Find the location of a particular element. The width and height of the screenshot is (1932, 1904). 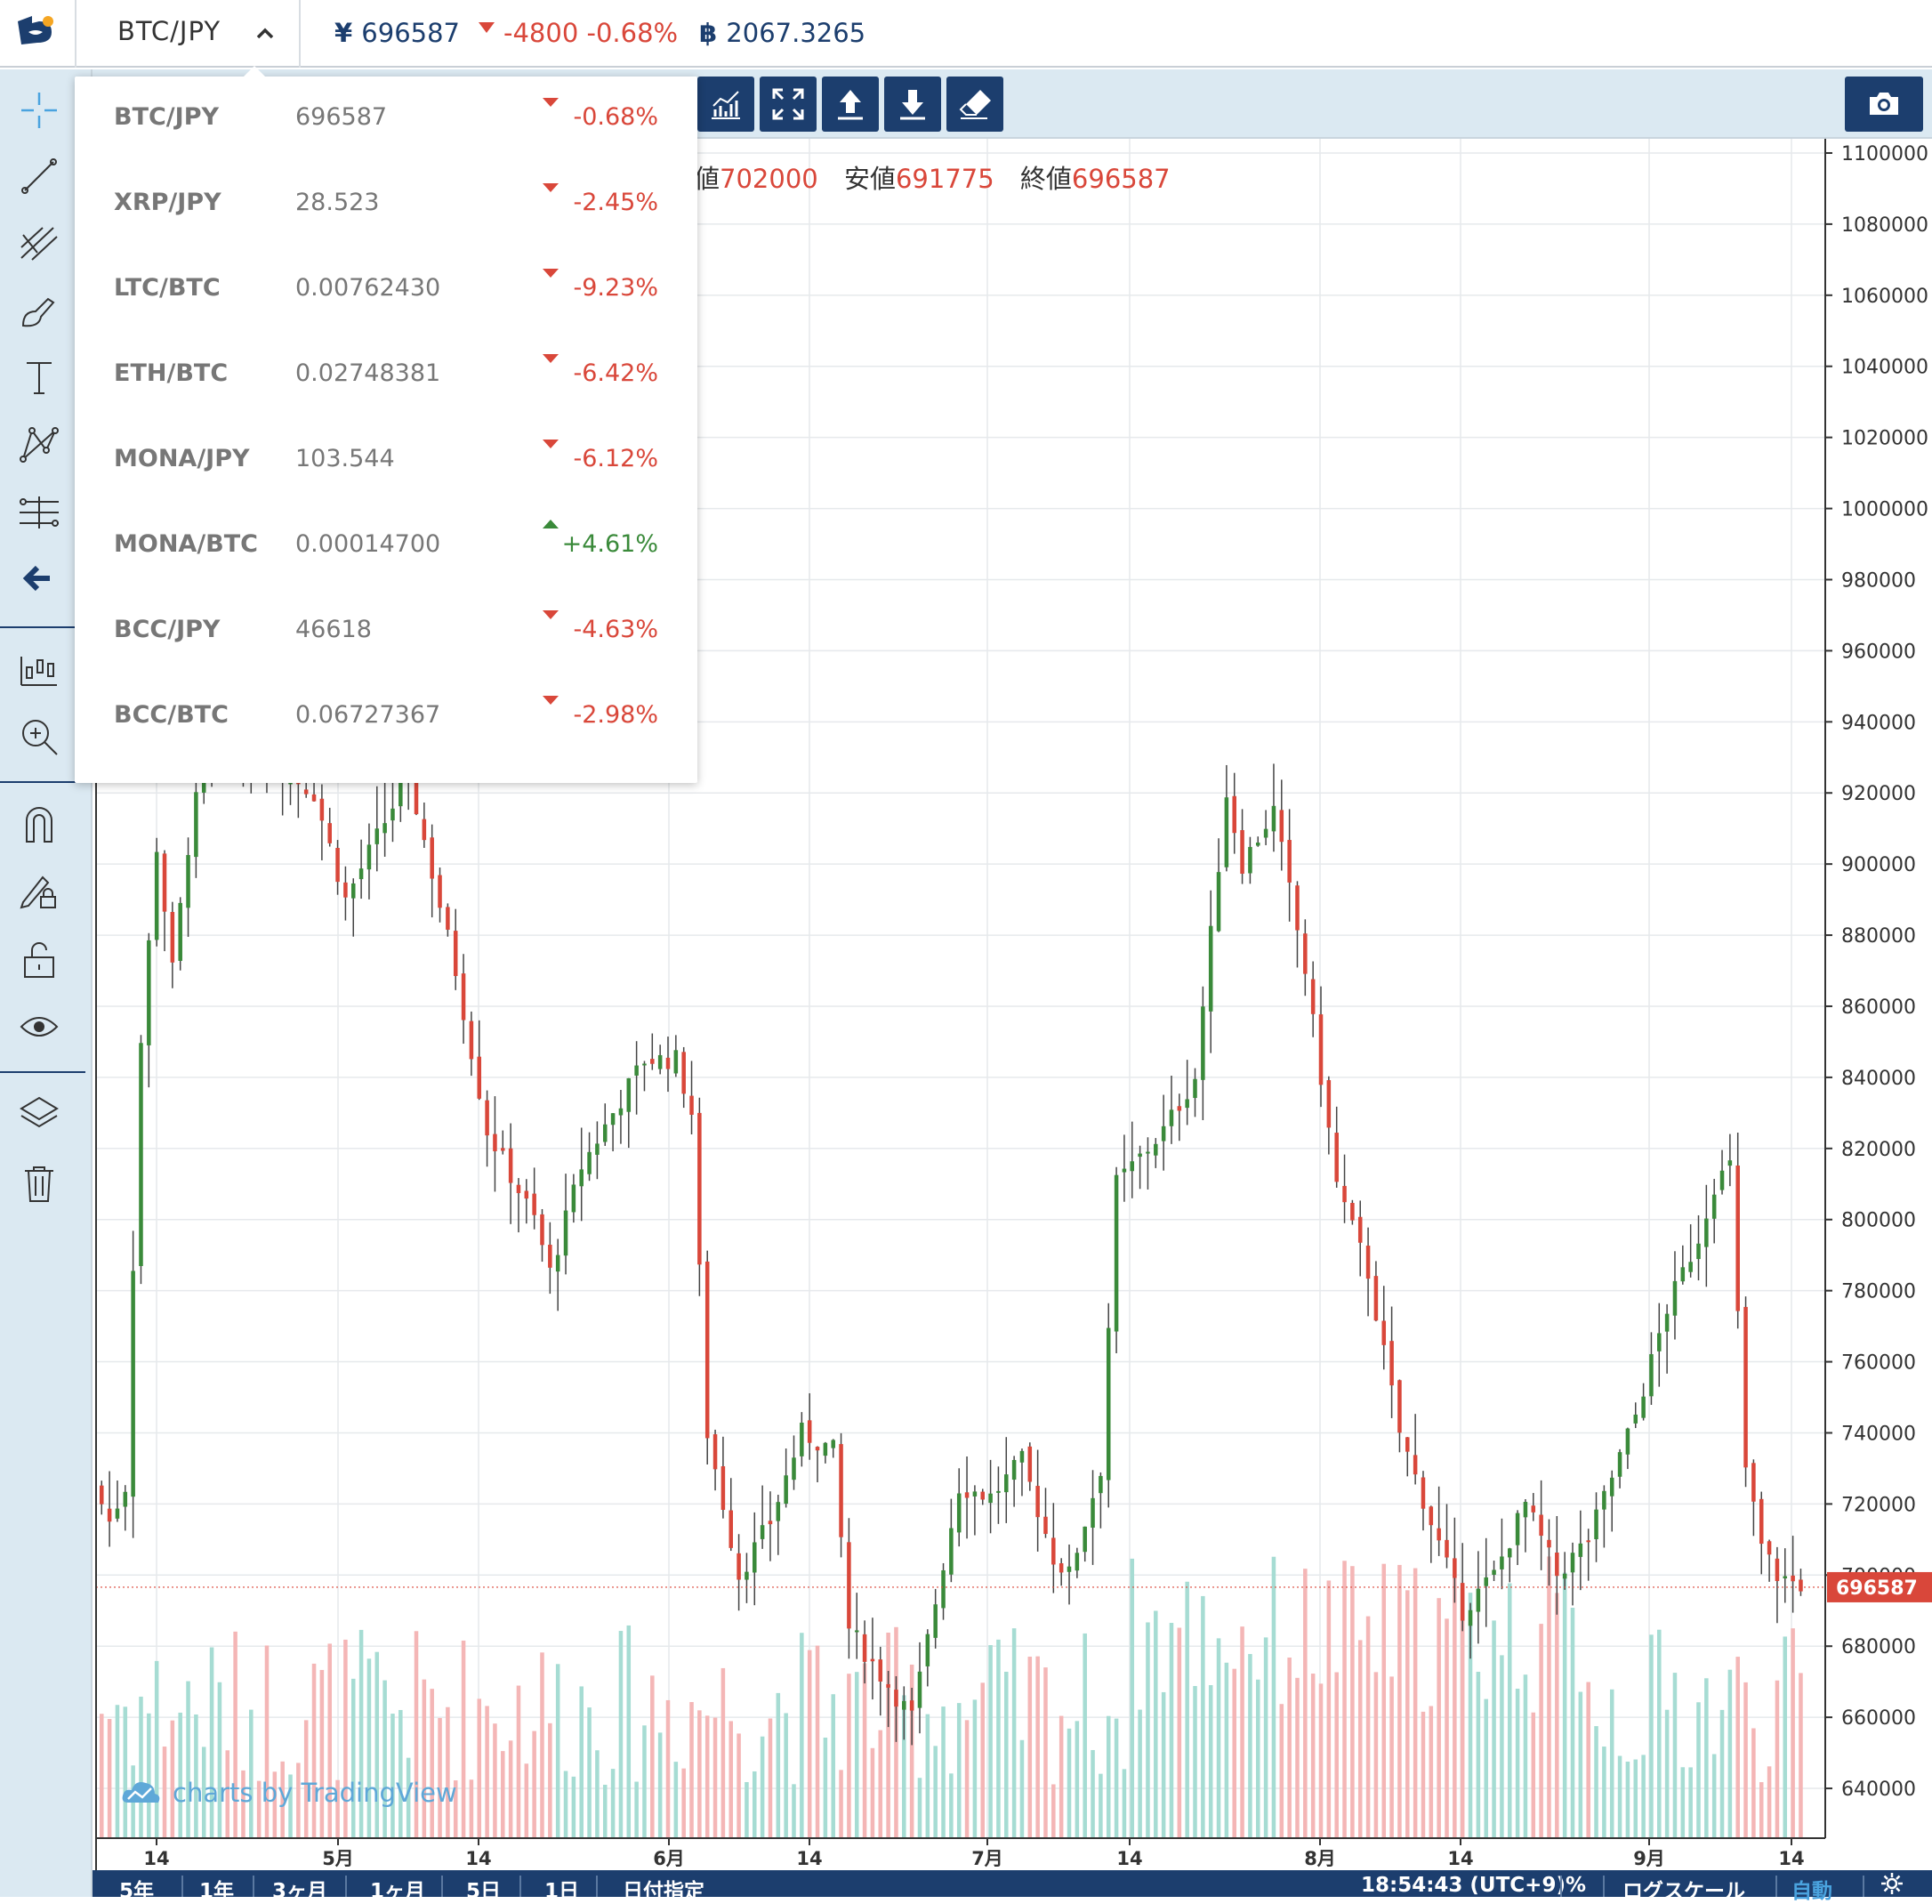

back-arrow-icon is located at coordinates (39, 578).